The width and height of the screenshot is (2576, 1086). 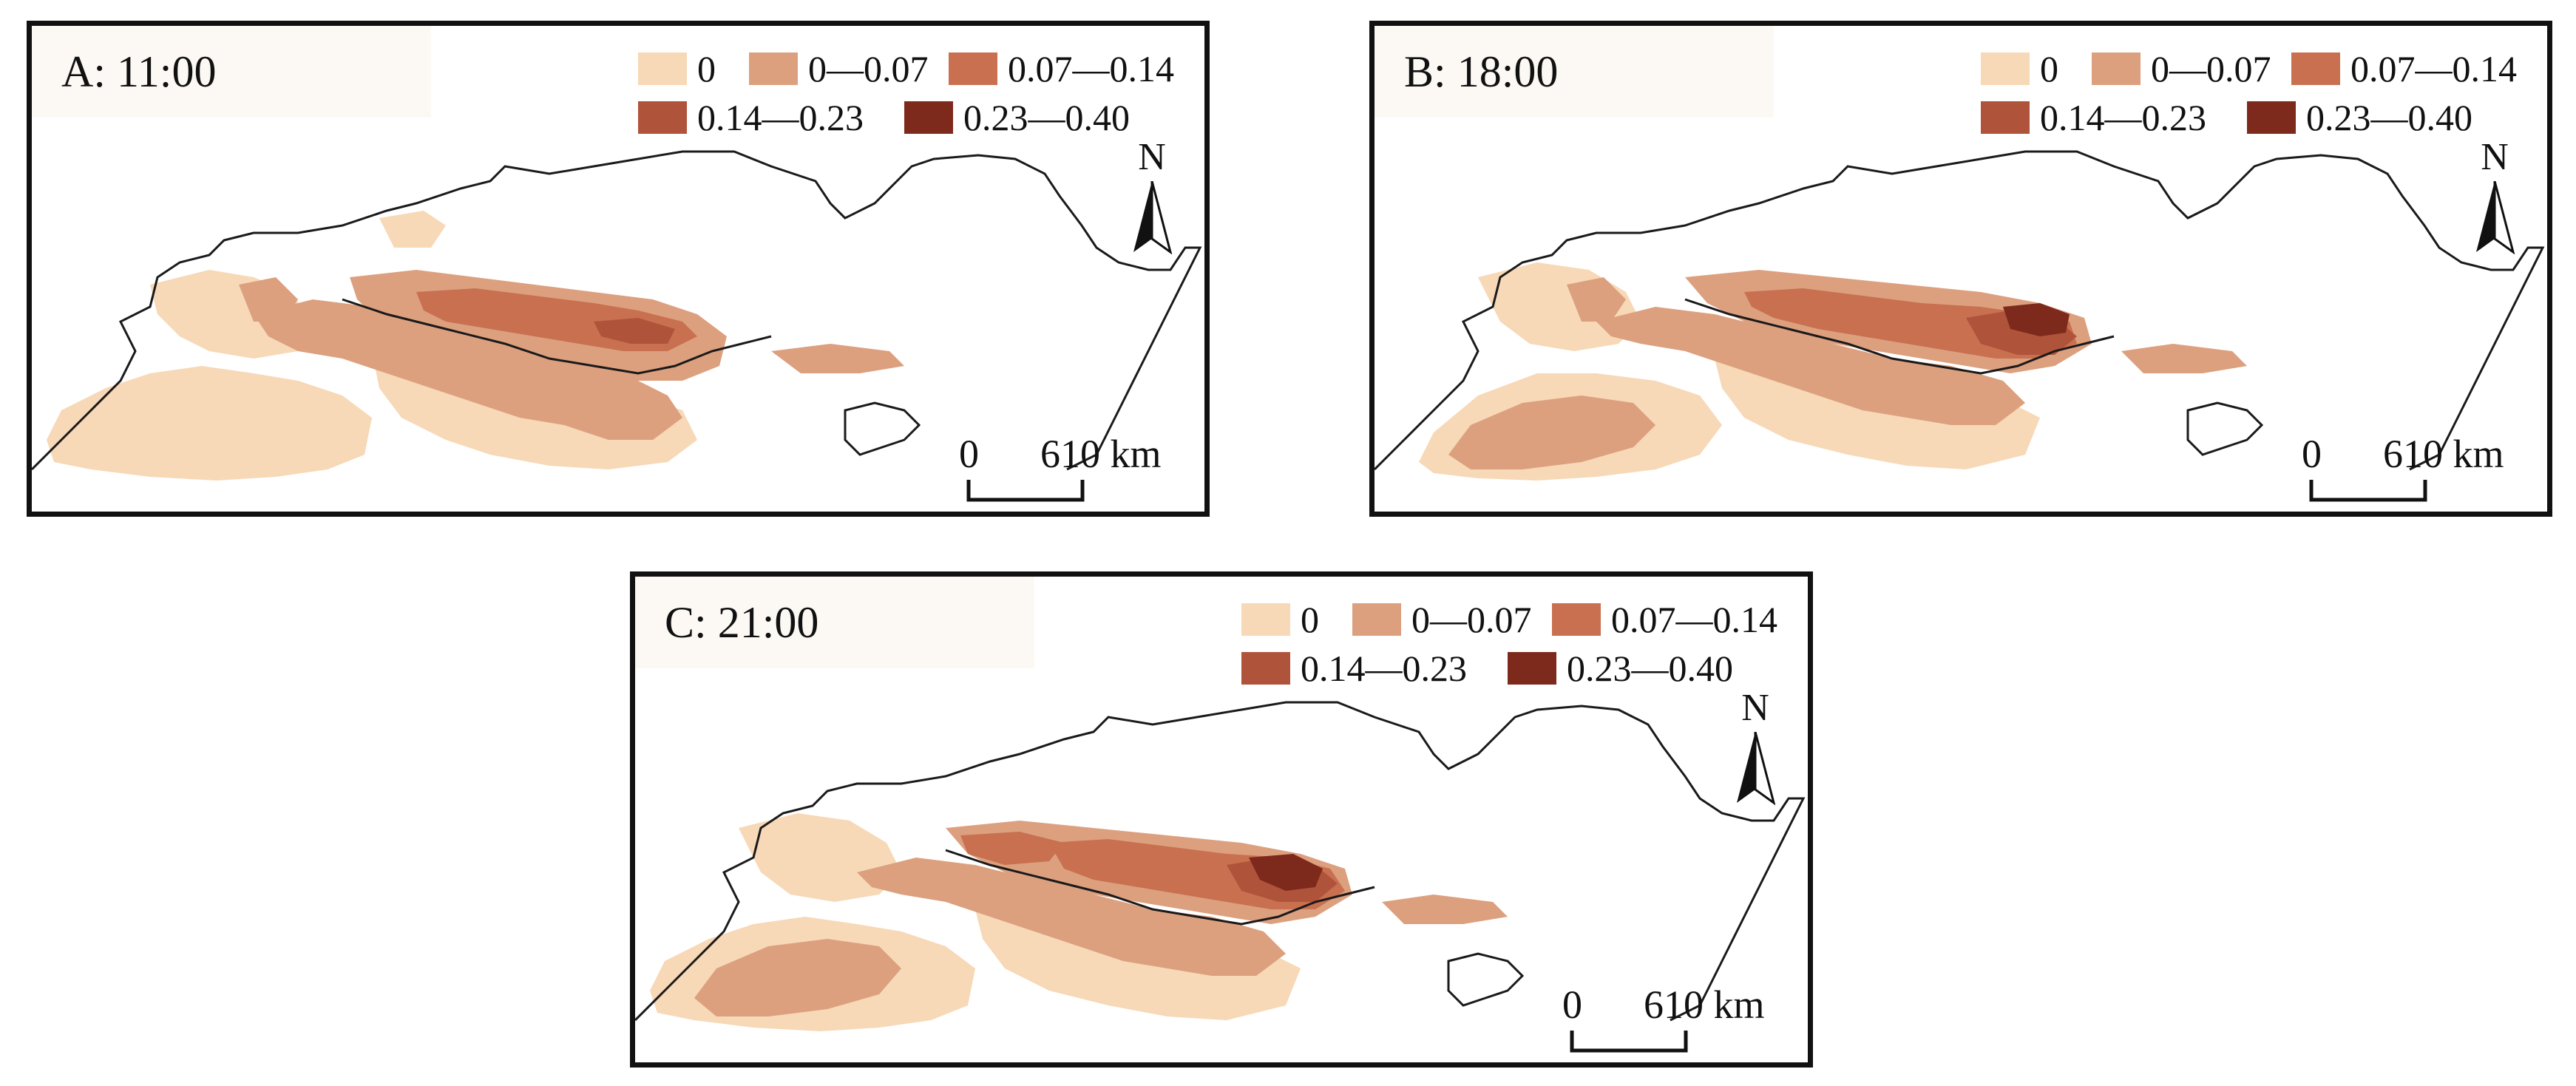 I want to click on panel-title-box: B: 18:00, so click(x=1574, y=72).